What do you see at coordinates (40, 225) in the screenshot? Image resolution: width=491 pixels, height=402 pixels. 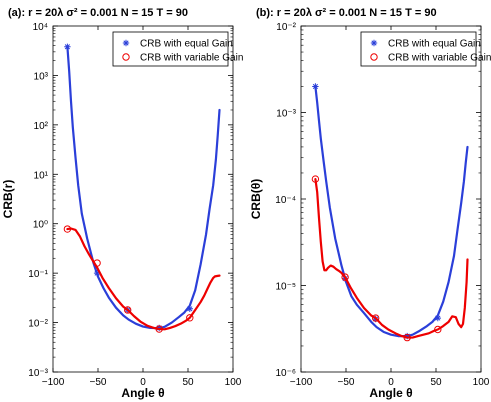 I see `y-tick-label: 10⁰` at bounding box center [40, 225].